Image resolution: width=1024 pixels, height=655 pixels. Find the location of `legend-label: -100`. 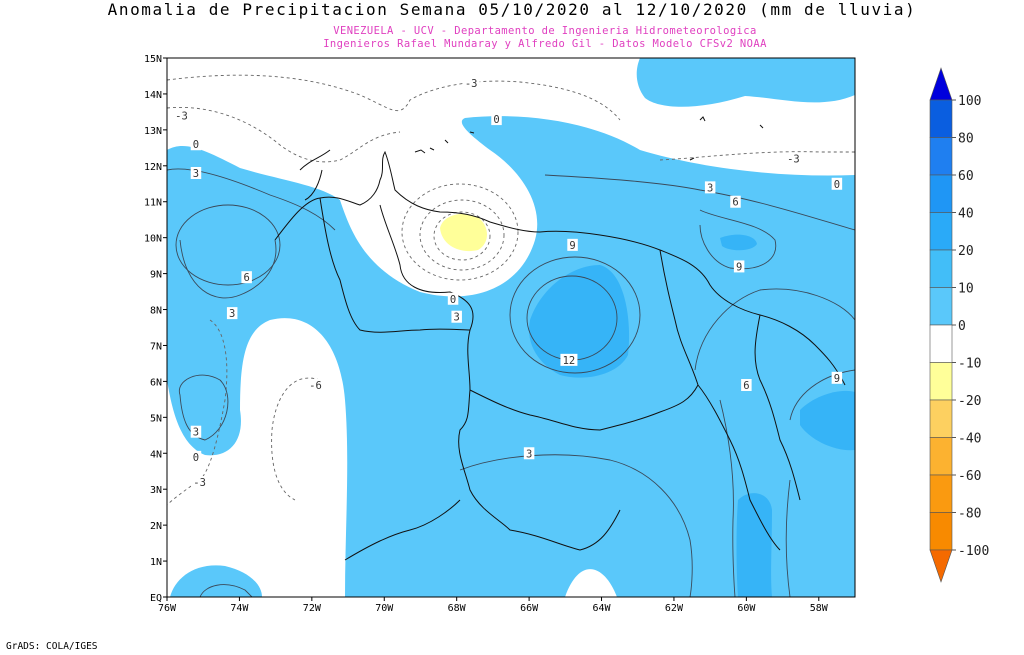

legend-label: -100 is located at coordinates (973, 551).